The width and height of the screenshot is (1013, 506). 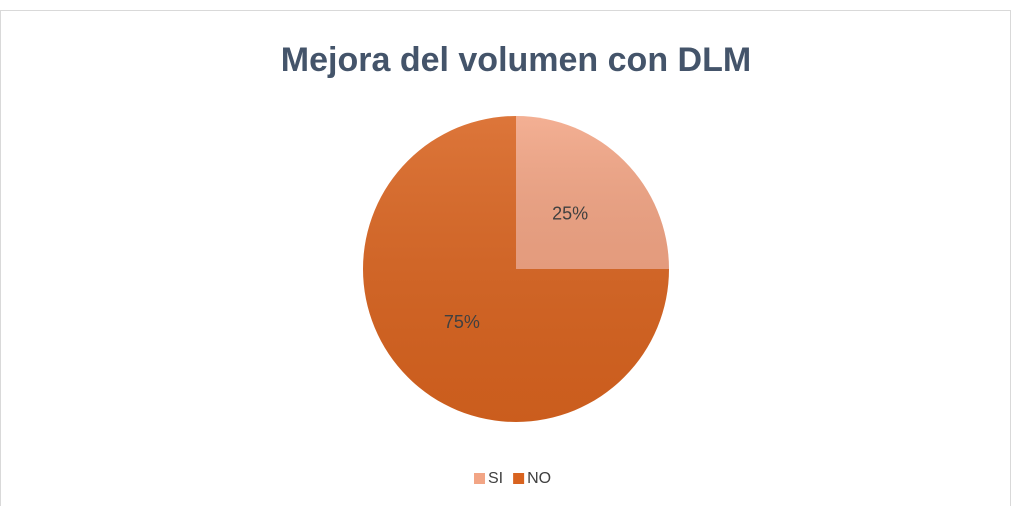 What do you see at coordinates (539, 478) in the screenshot?
I see `legend-label: NO` at bounding box center [539, 478].